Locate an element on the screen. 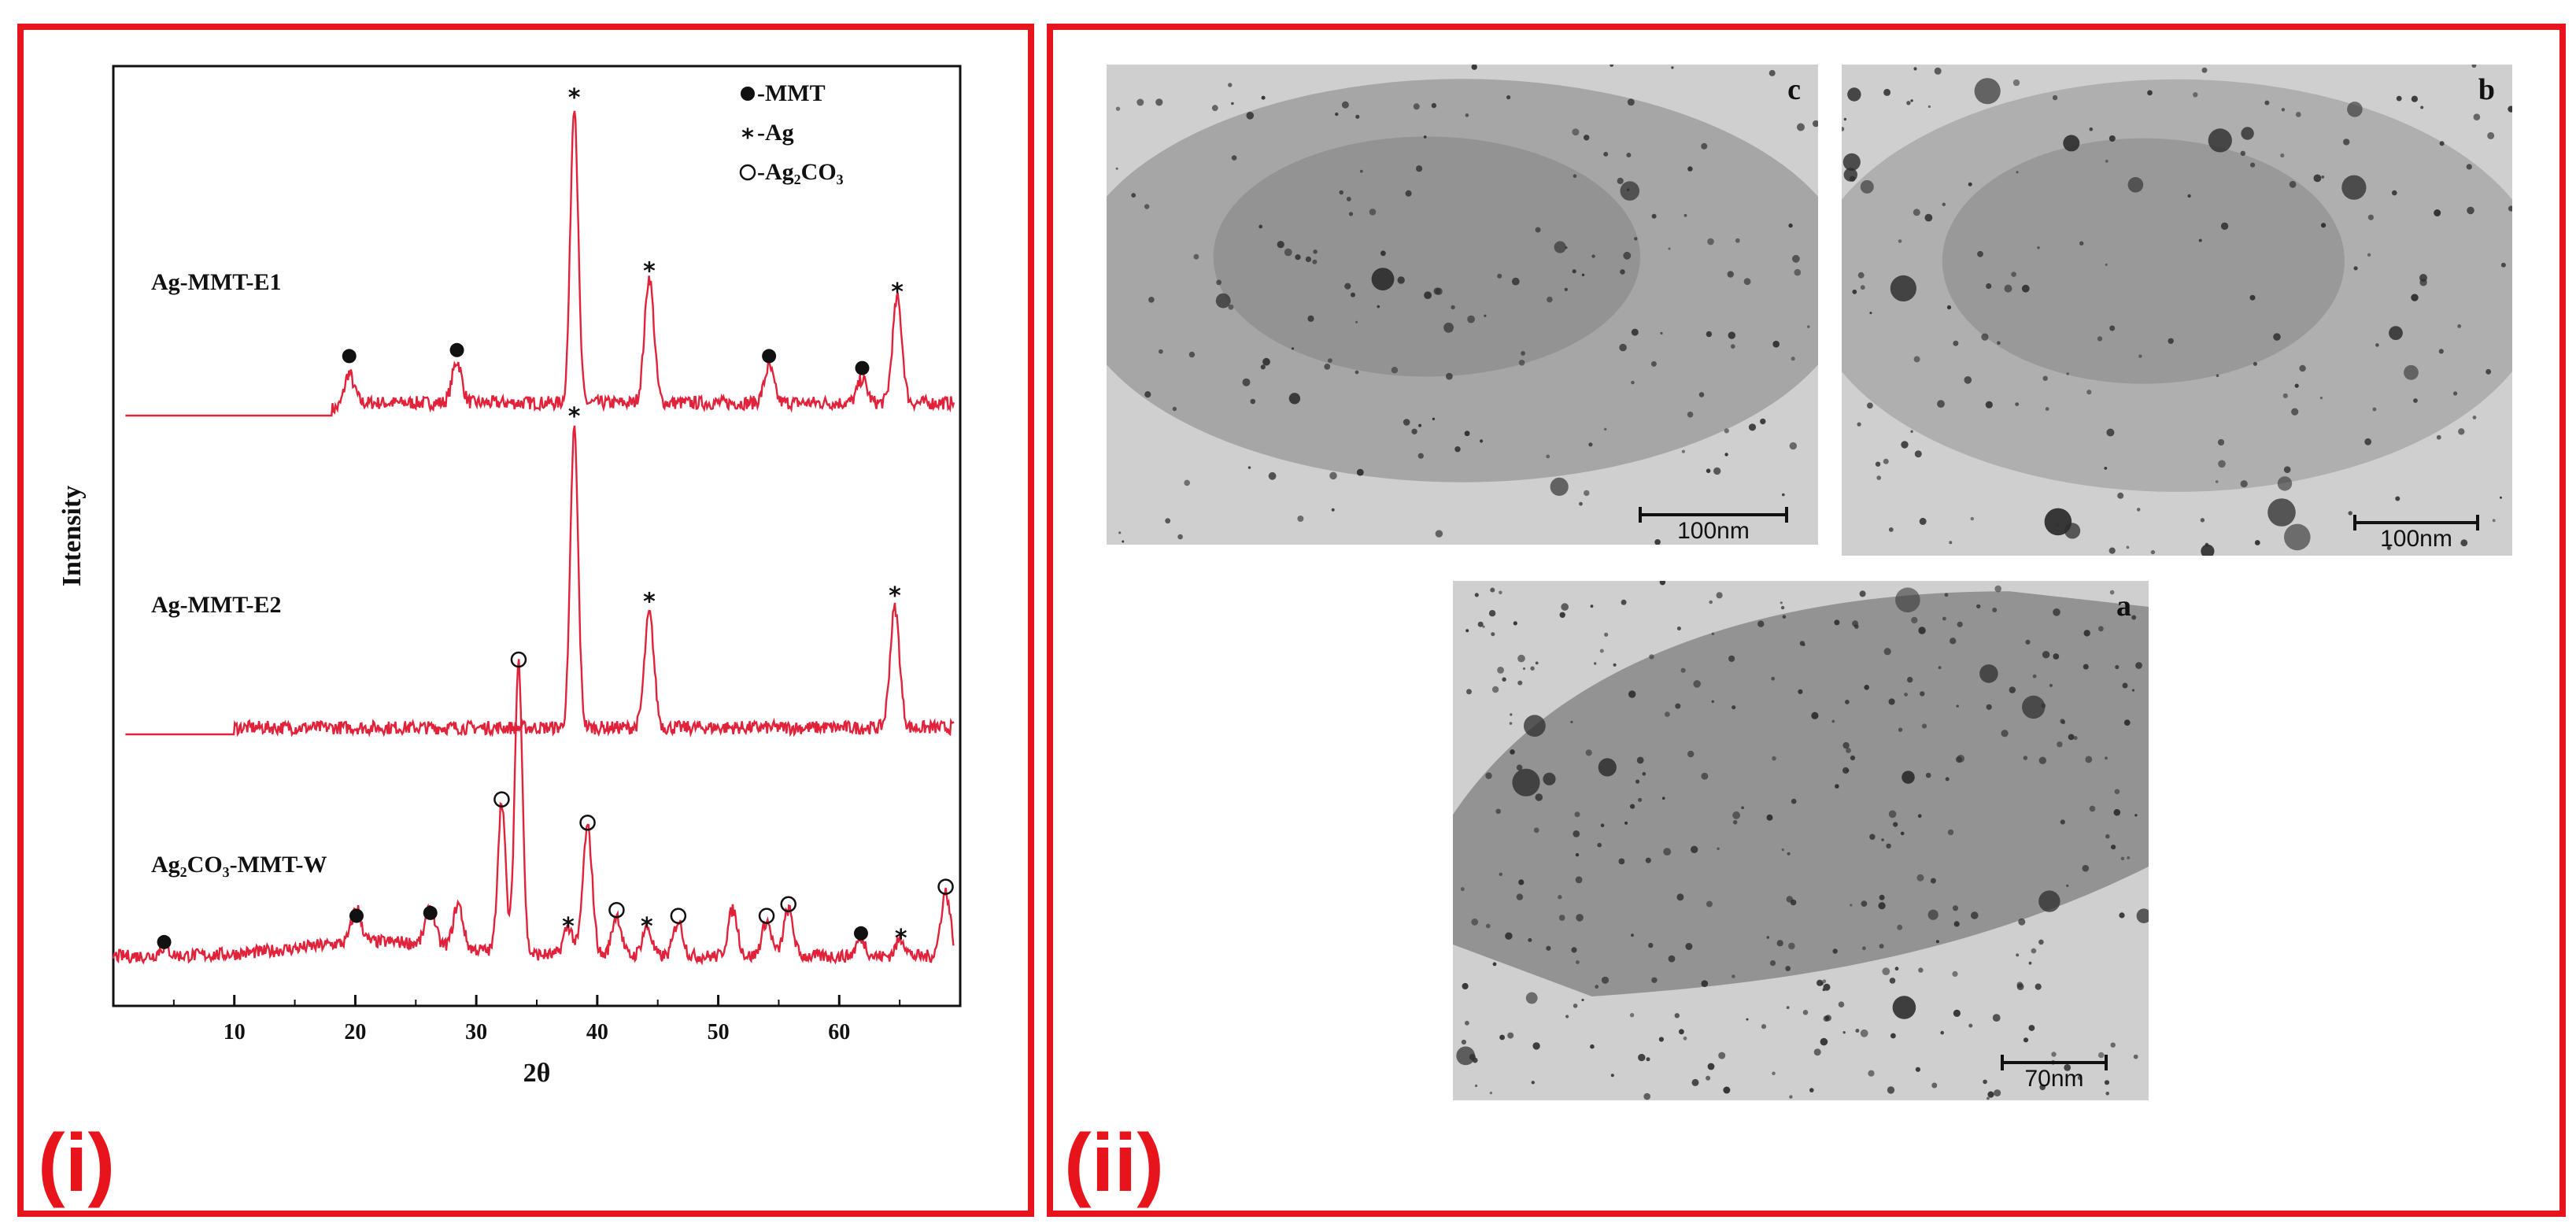  series-line is located at coordinates (533, 812).